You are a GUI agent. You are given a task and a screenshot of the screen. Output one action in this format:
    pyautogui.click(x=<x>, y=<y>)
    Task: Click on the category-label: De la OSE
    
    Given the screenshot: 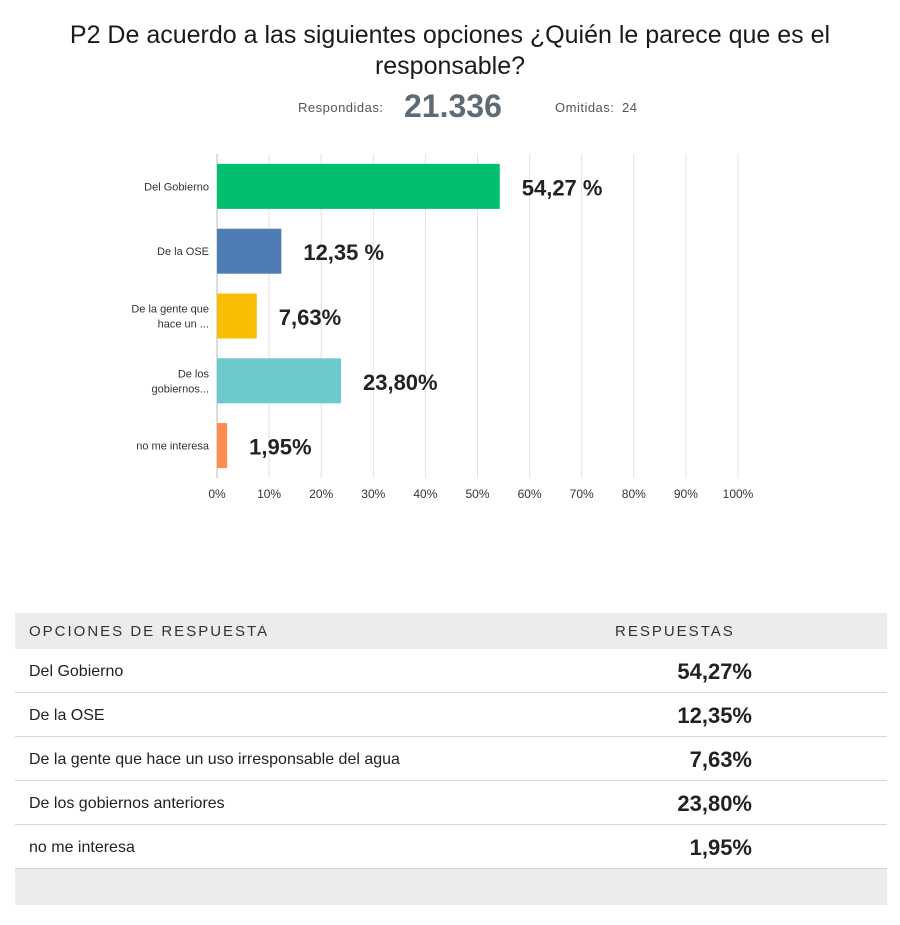 What is the action you would take?
    pyautogui.click(x=183, y=252)
    